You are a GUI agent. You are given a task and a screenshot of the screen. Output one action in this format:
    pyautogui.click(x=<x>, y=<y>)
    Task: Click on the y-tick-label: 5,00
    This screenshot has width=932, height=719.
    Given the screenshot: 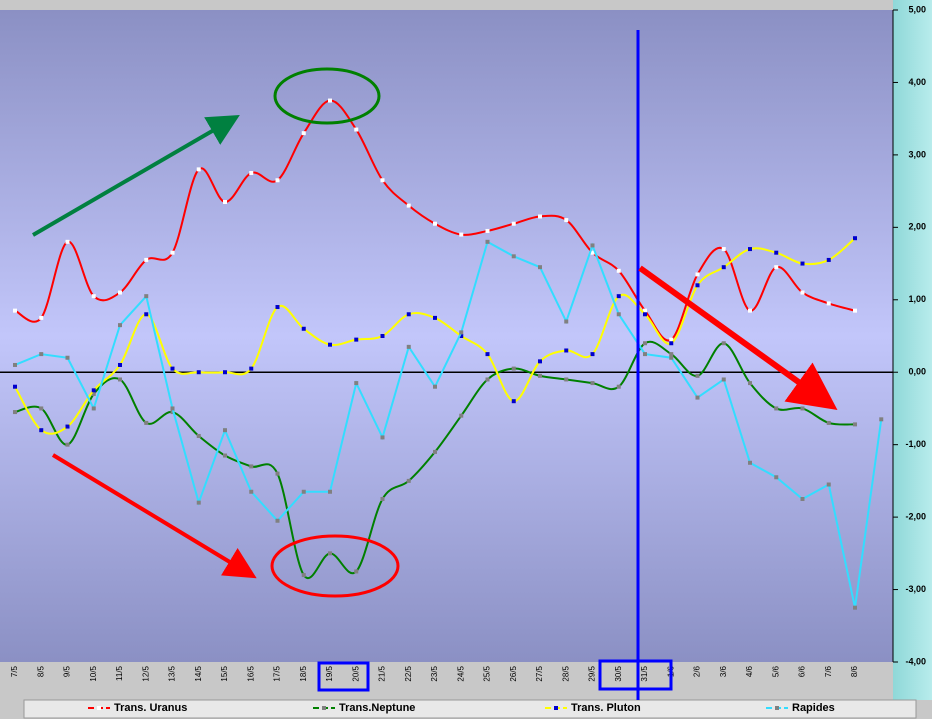 What is the action you would take?
    pyautogui.click(x=917, y=9)
    